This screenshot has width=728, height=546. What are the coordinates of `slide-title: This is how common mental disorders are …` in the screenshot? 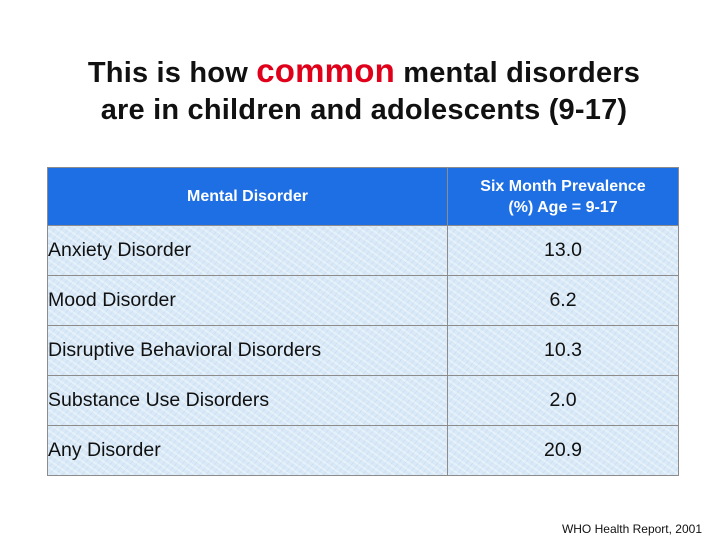 It's located at (364, 90).